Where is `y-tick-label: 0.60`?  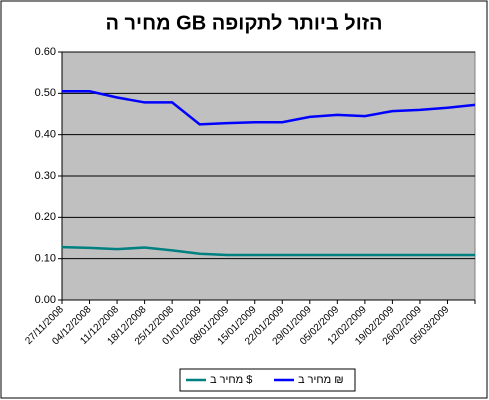
y-tick-label: 0.60 is located at coordinates (45, 52).